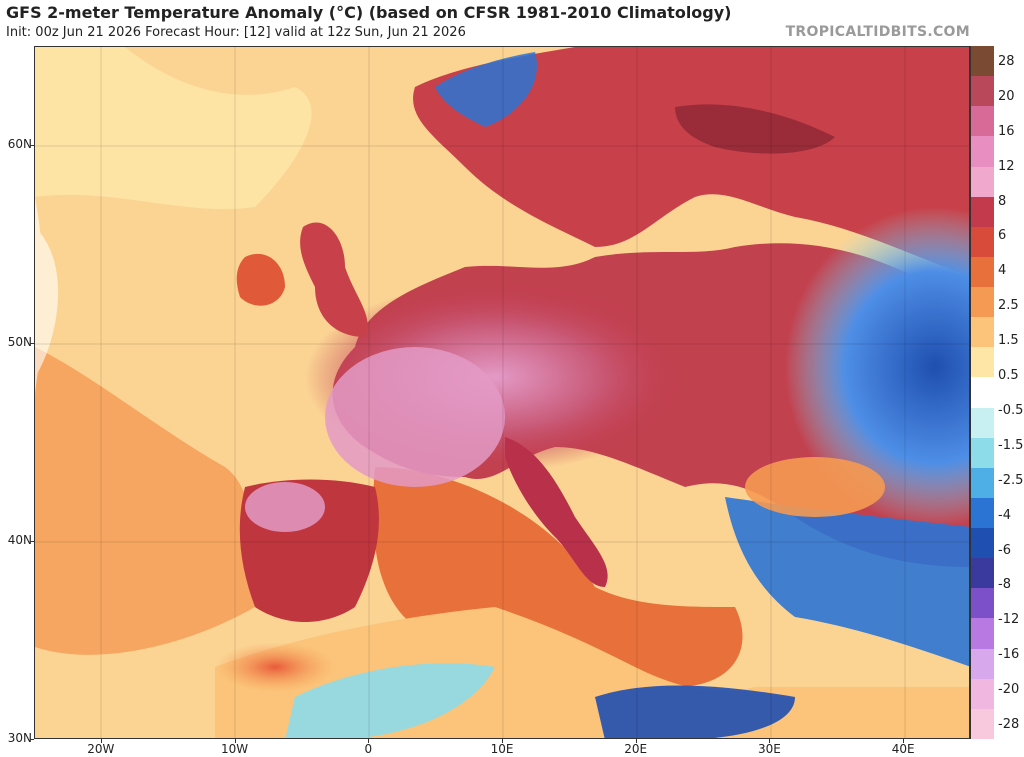 The image size is (1024, 757). Describe the element at coordinates (234, 749) in the screenshot. I see `longitude-tick-label: 10W` at that location.